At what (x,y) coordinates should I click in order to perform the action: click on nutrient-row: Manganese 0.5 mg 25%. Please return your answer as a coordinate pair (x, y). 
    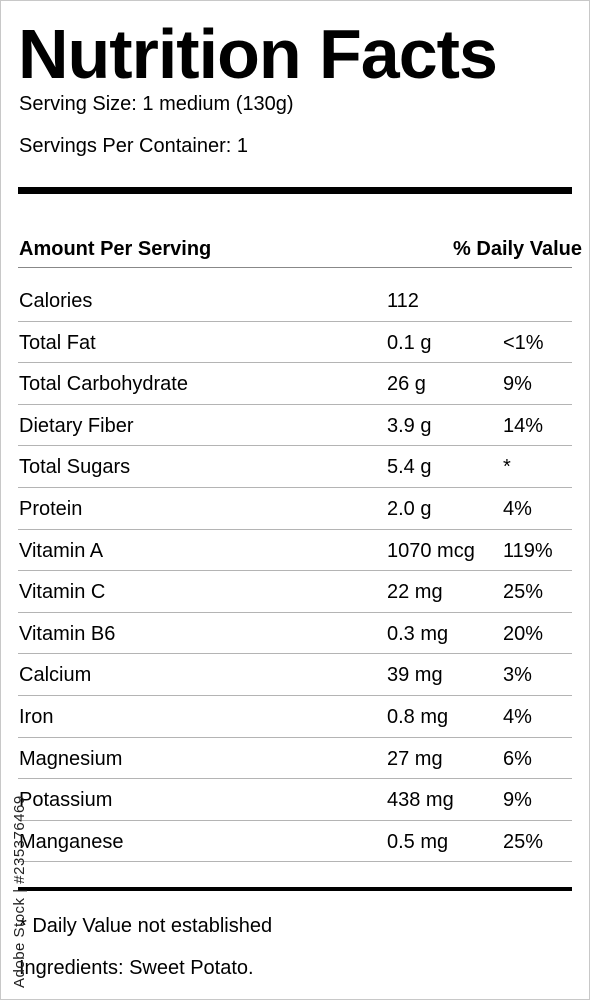
    Looking at the image, I should click on (295, 842).